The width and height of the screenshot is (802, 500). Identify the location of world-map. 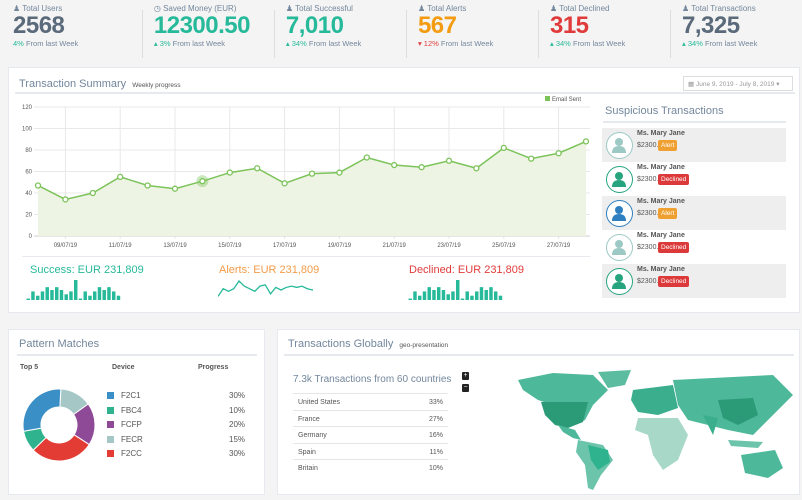
(655, 430).